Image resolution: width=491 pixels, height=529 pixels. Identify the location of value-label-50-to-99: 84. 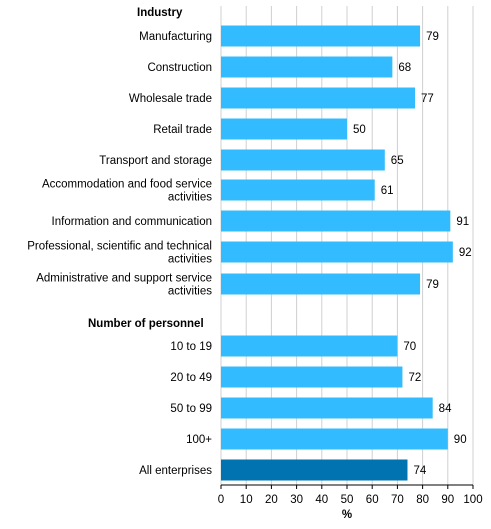
(445, 409).